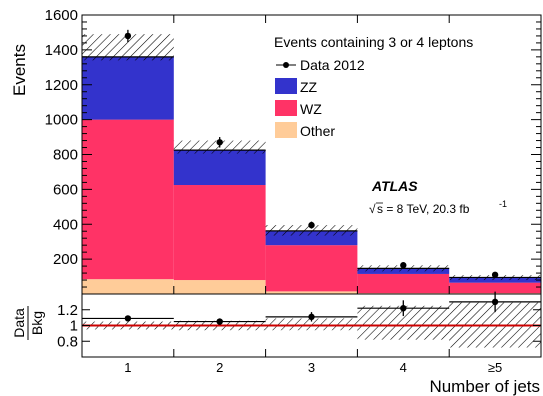  Describe the element at coordinates (394, 186) in the screenshot. I see `atlas-label: ATLAS` at that location.